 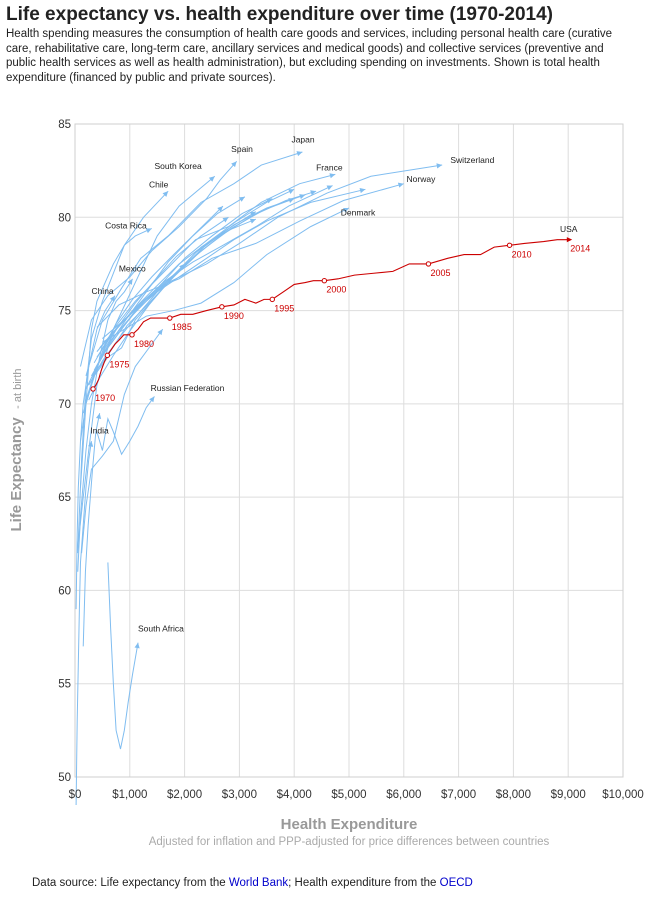 I want to click on usa-year-label: 2010, so click(x=522, y=254).